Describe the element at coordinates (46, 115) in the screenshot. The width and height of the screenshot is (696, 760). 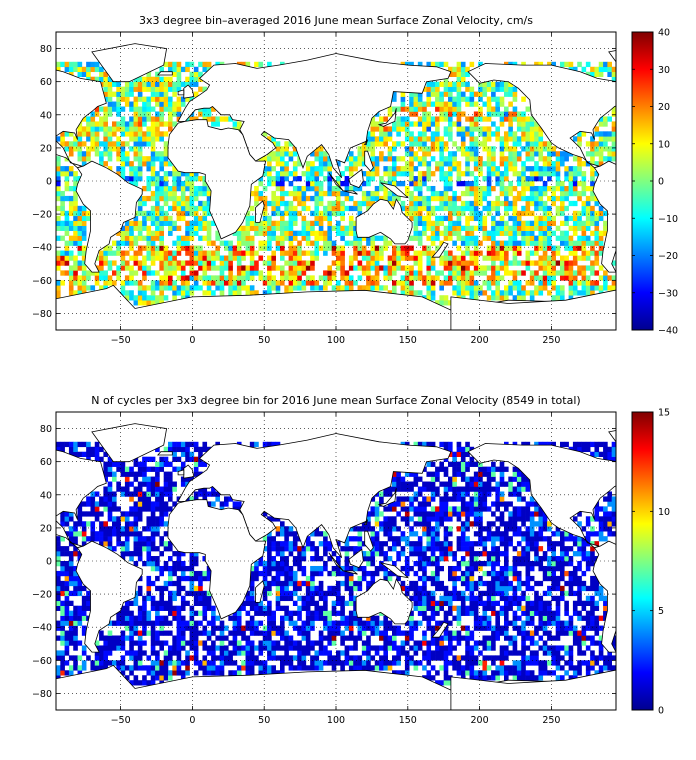
I see `y-tick-label: 40` at that location.